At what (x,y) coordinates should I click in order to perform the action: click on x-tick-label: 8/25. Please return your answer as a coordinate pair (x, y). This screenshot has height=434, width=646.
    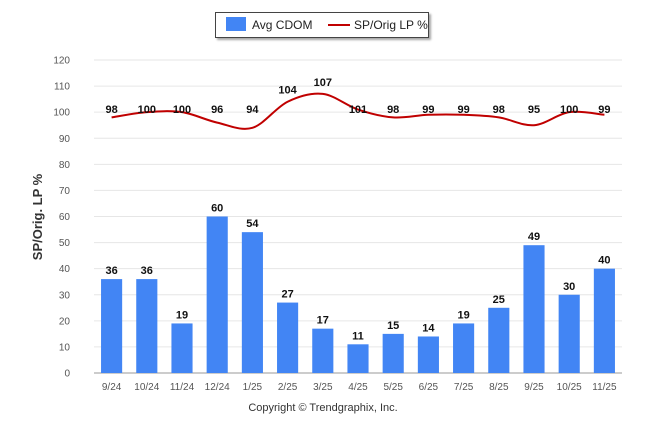
    Looking at the image, I should click on (499, 387).